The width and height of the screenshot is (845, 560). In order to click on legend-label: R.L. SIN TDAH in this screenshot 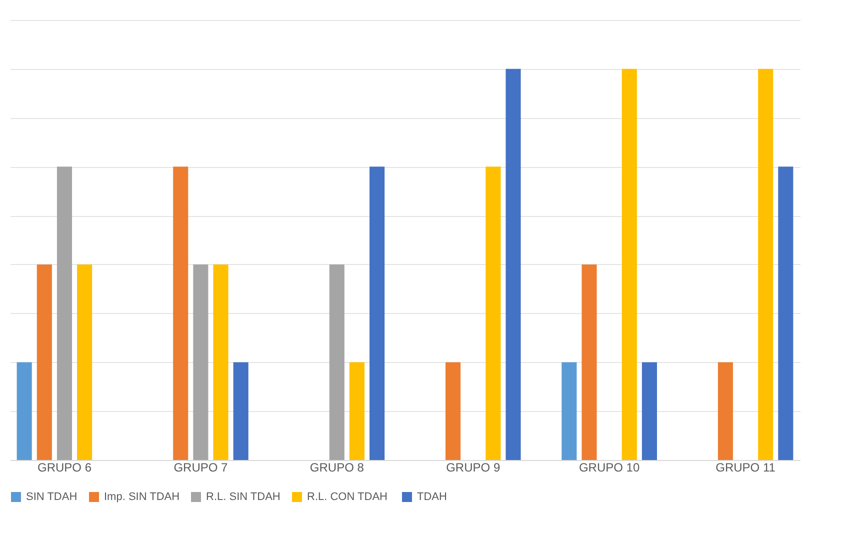, I will do `click(243, 497)`.